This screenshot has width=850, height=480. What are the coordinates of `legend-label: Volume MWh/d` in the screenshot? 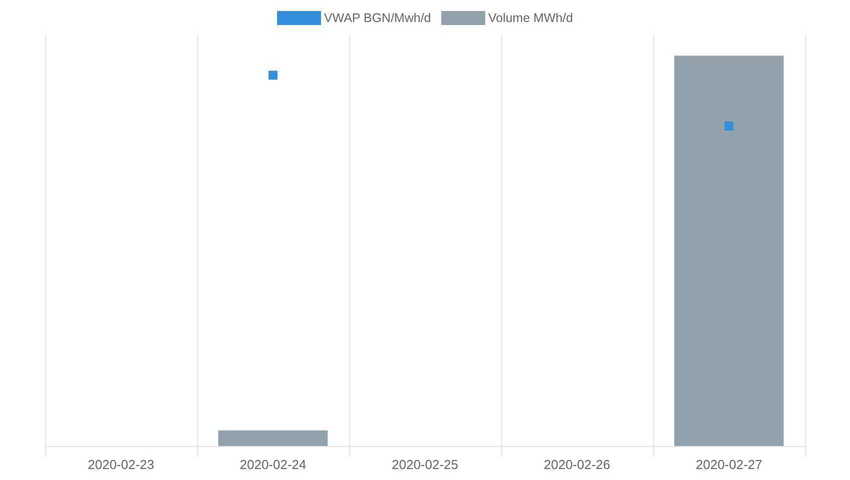 It's located at (531, 18).